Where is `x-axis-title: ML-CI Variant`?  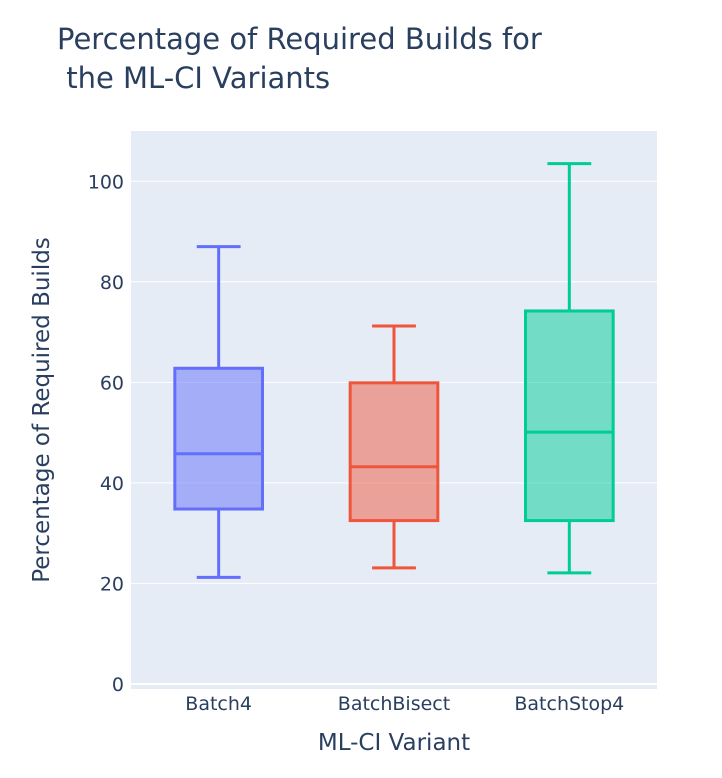
x-axis-title: ML-CI Variant is located at coordinates (394, 743).